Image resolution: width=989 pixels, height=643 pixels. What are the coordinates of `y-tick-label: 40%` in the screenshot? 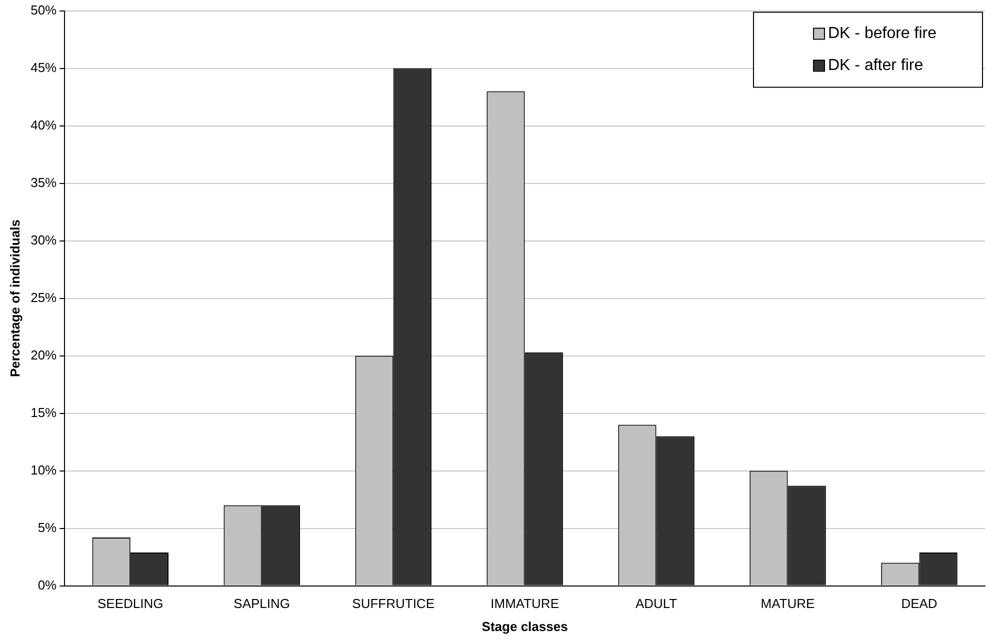 It's located at (44, 124).